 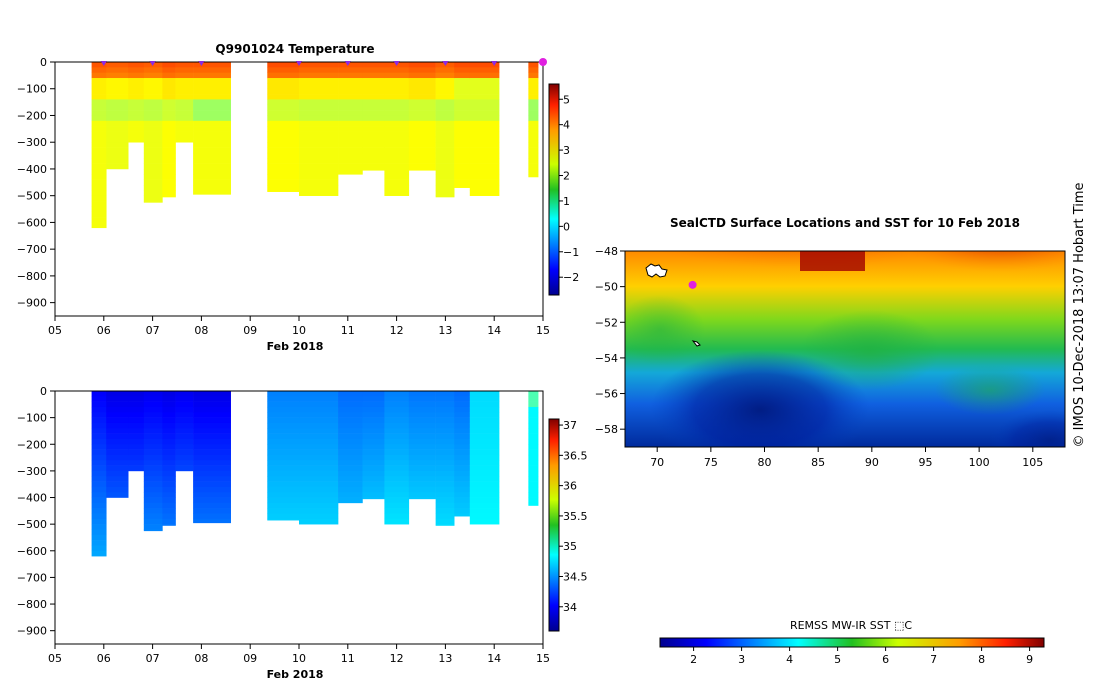 What do you see at coordinates (153, 330) in the screenshot?
I see `x-tick-label: 07` at bounding box center [153, 330].